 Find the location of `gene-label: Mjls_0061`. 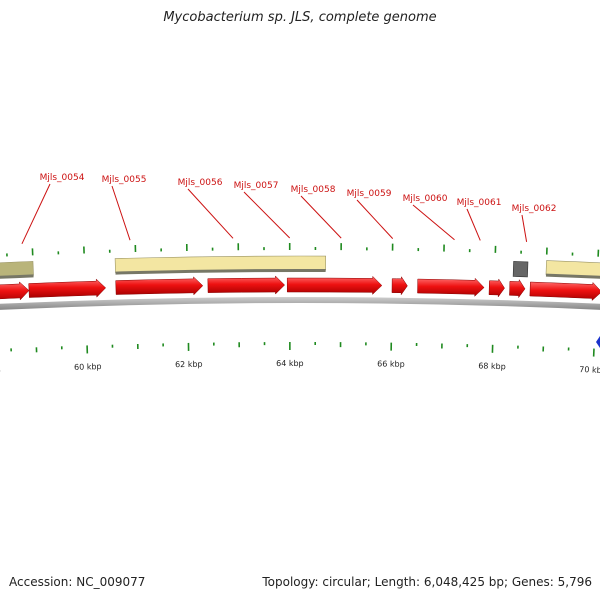

gene-label: Mjls_0061 is located at coordinates (479, 203).